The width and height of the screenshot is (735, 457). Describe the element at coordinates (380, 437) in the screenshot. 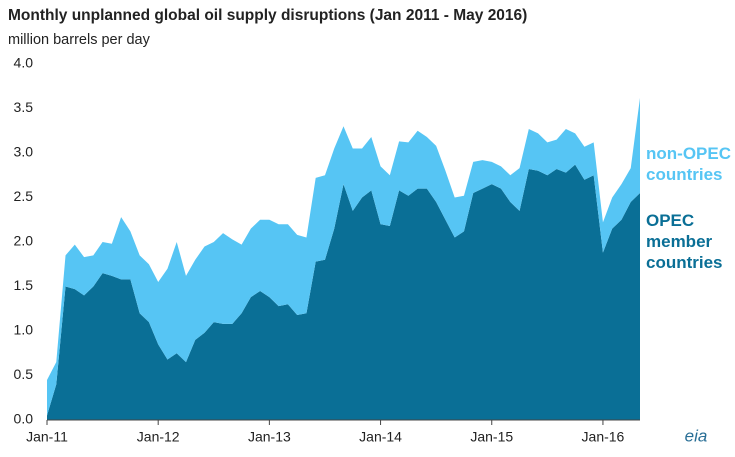

I see `x-tick-label: Jan-14` at that location.